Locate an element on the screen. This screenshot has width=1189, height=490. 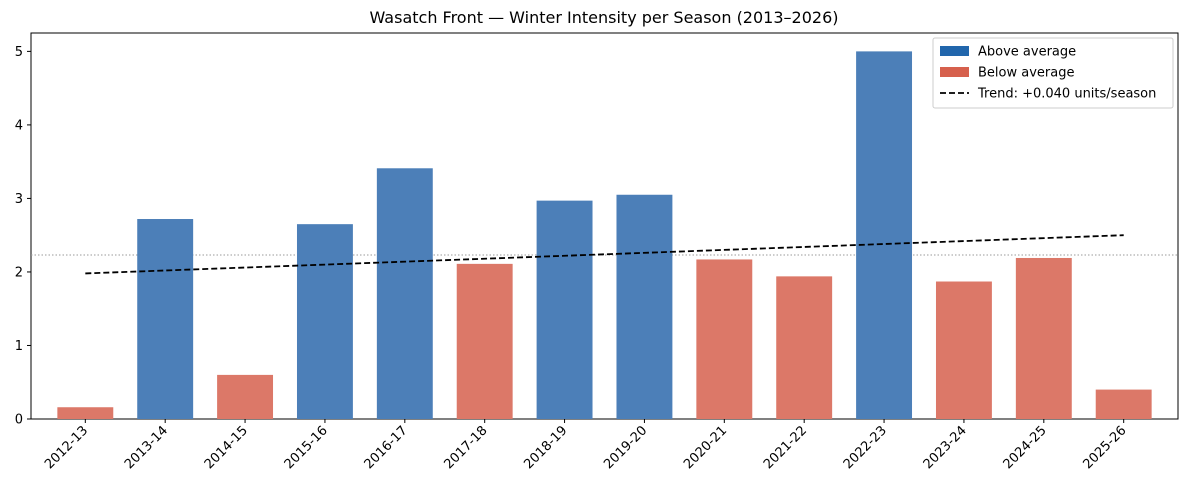
x-tick-label: 2015-16 is located at coordinates (306, 447).